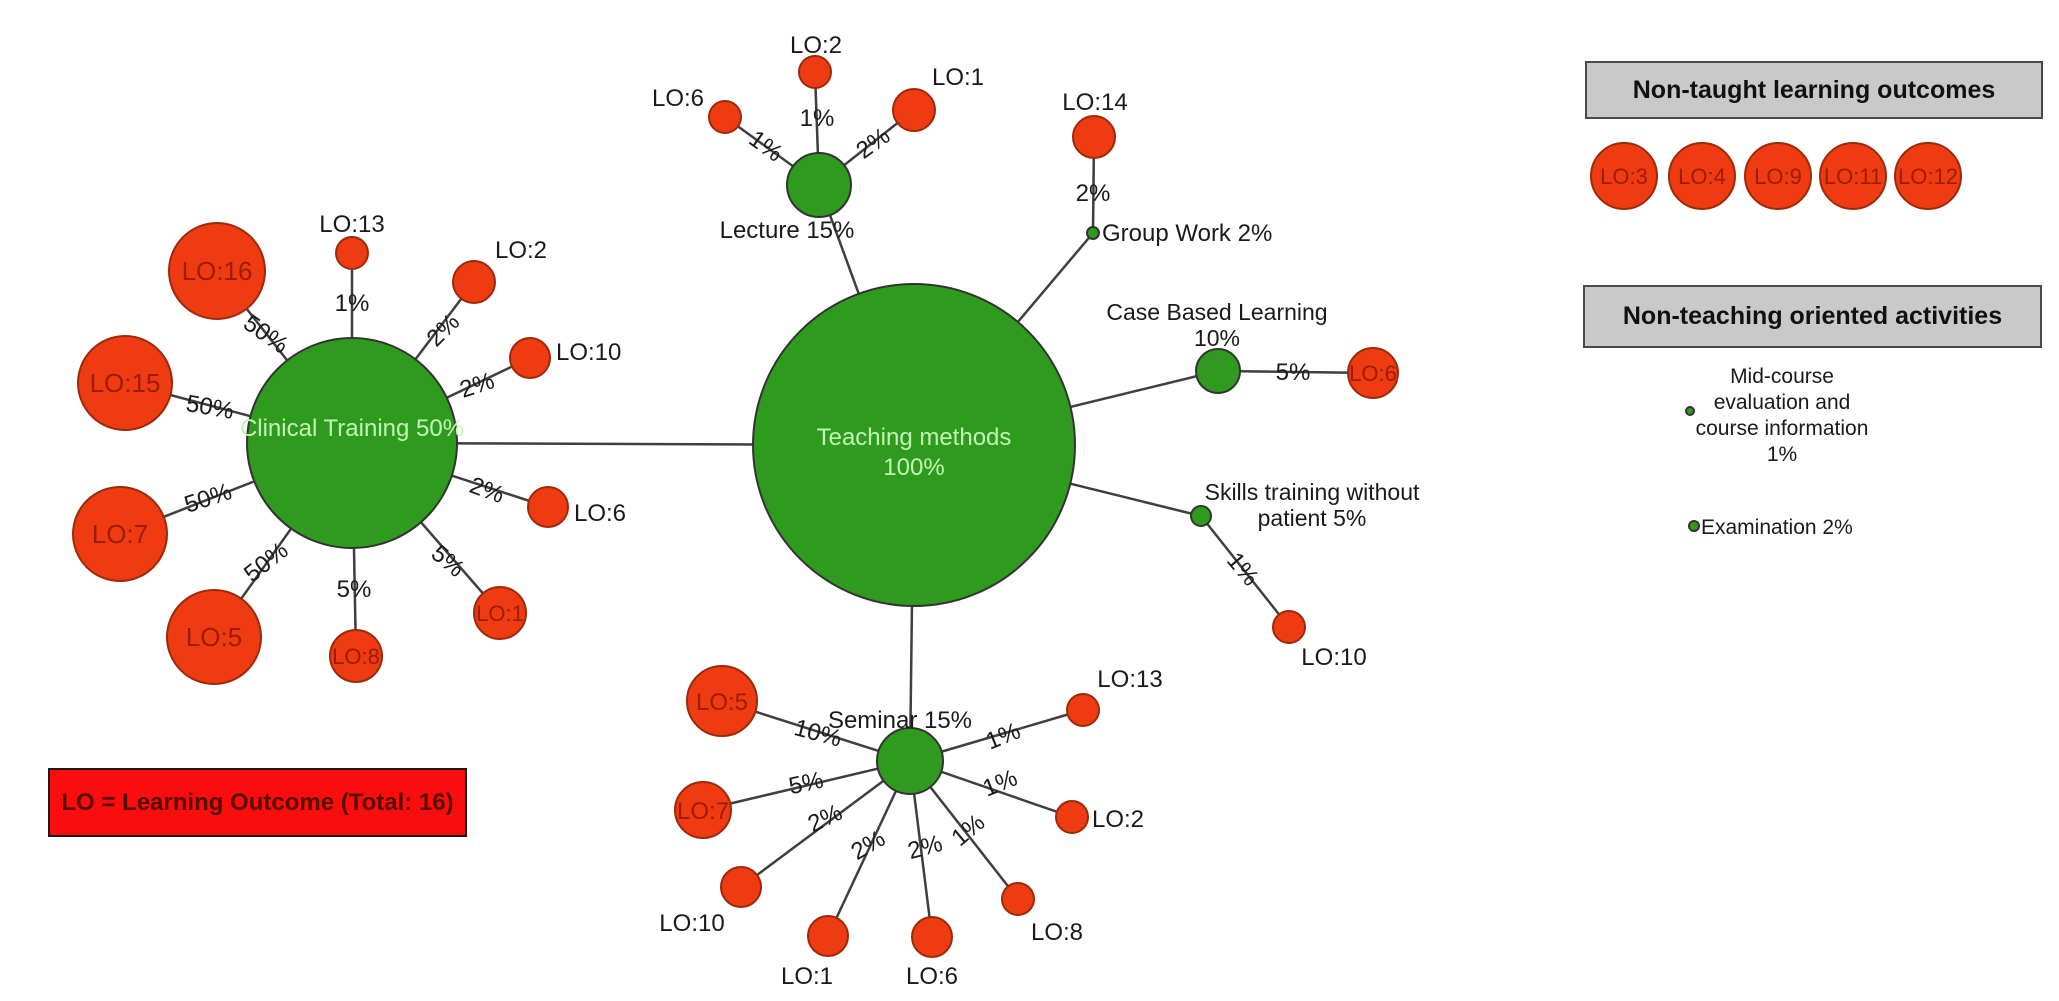  Describe the element at coordinates (1312, 492) in the screenshot. I see `node-skills-label: Skills training without` at that location.